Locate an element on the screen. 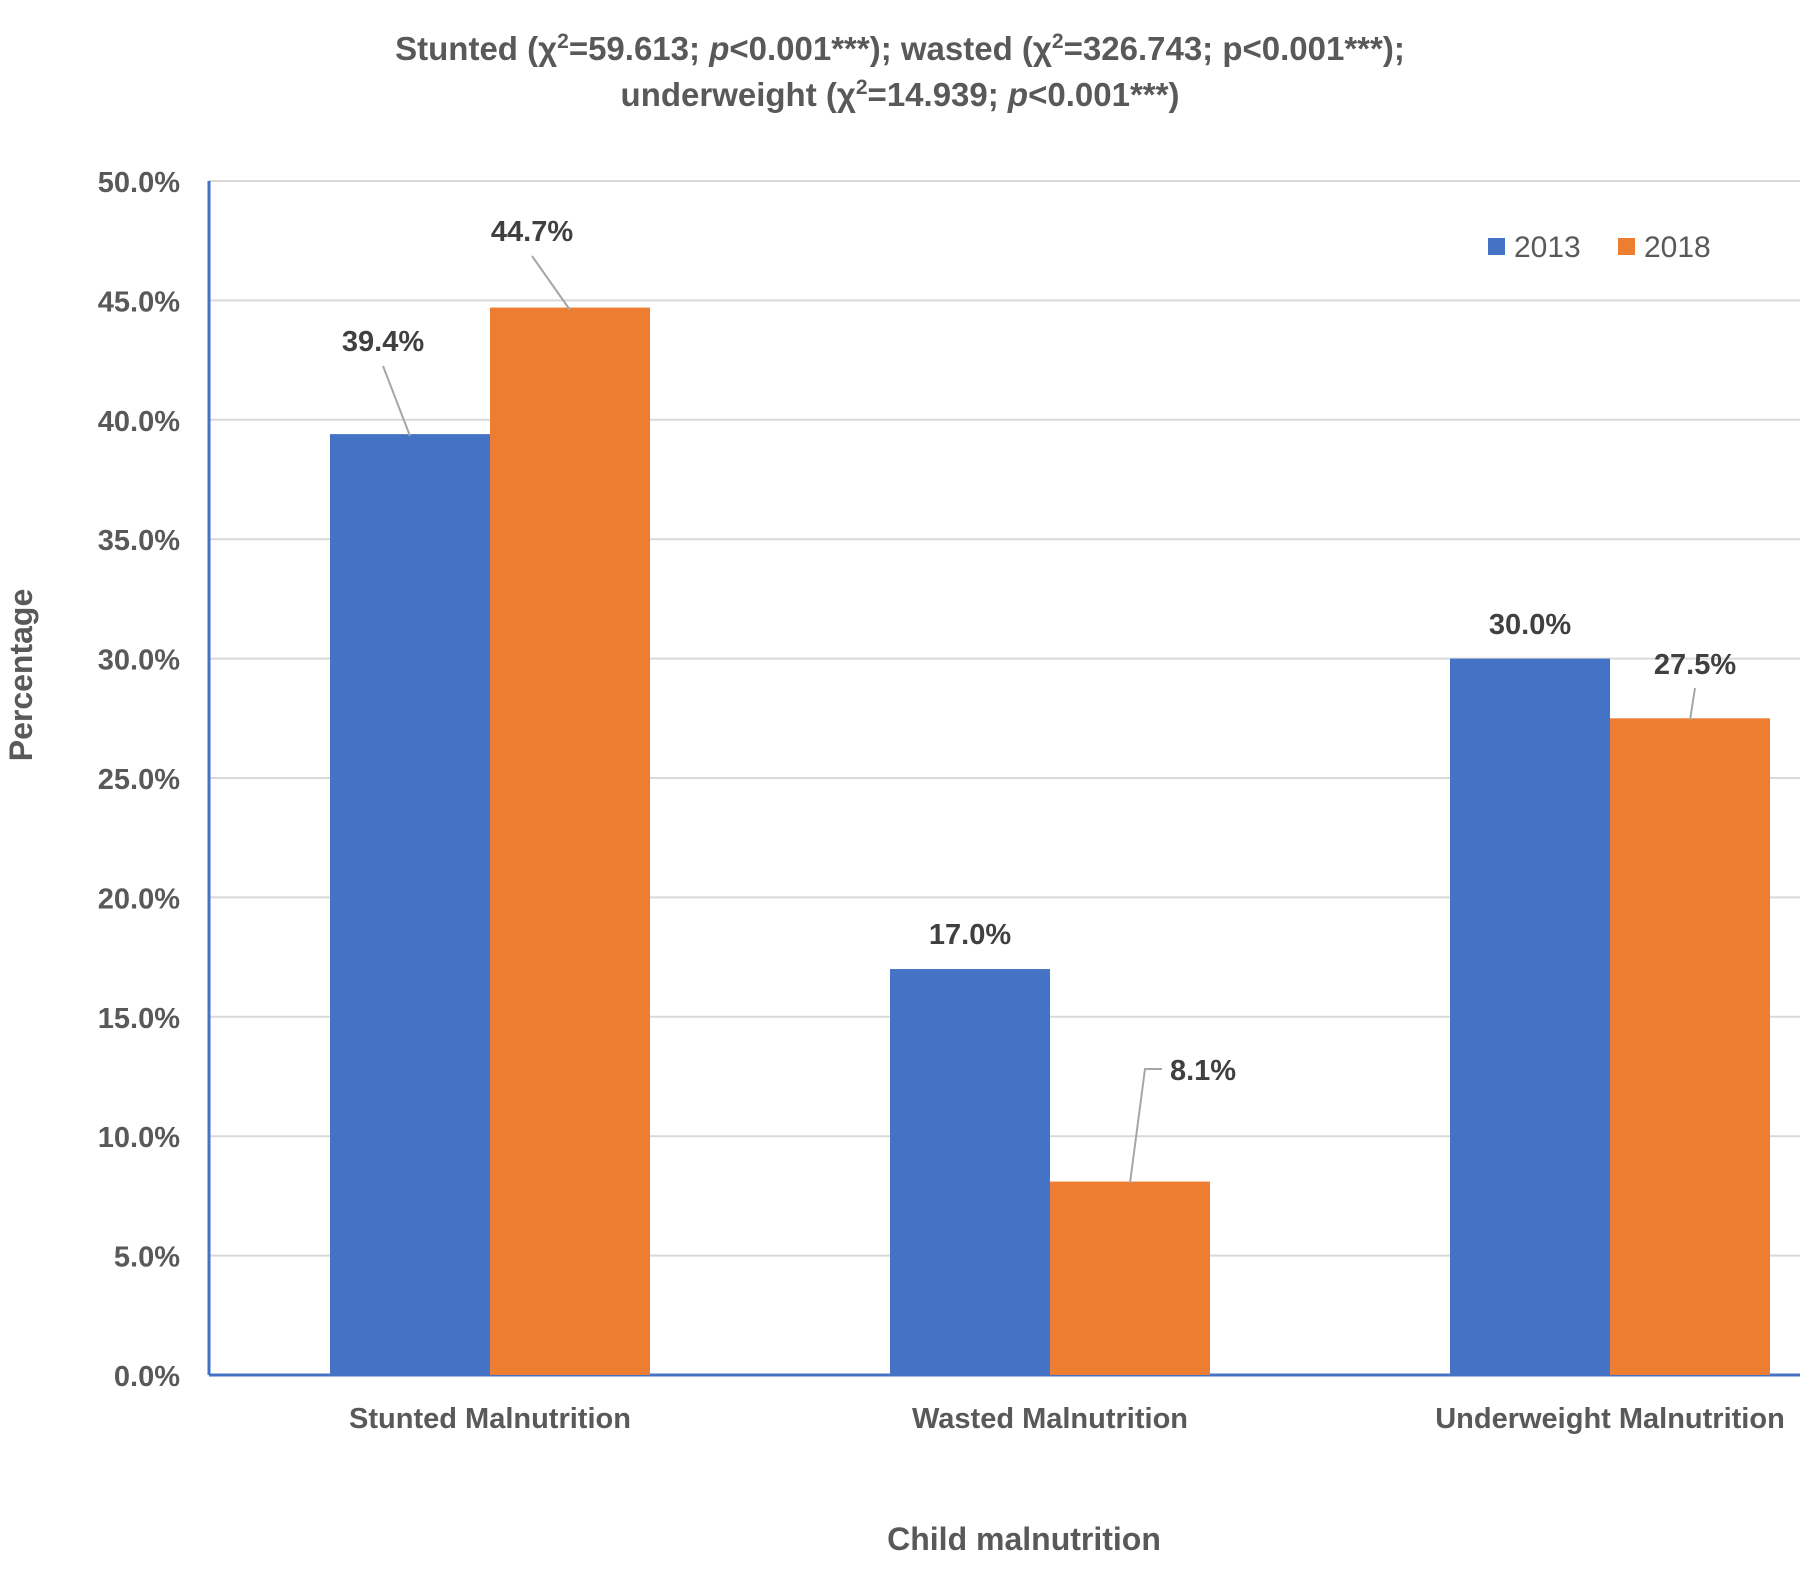  title-fragment: <0.001***) is located at coordinates (1104, 94).